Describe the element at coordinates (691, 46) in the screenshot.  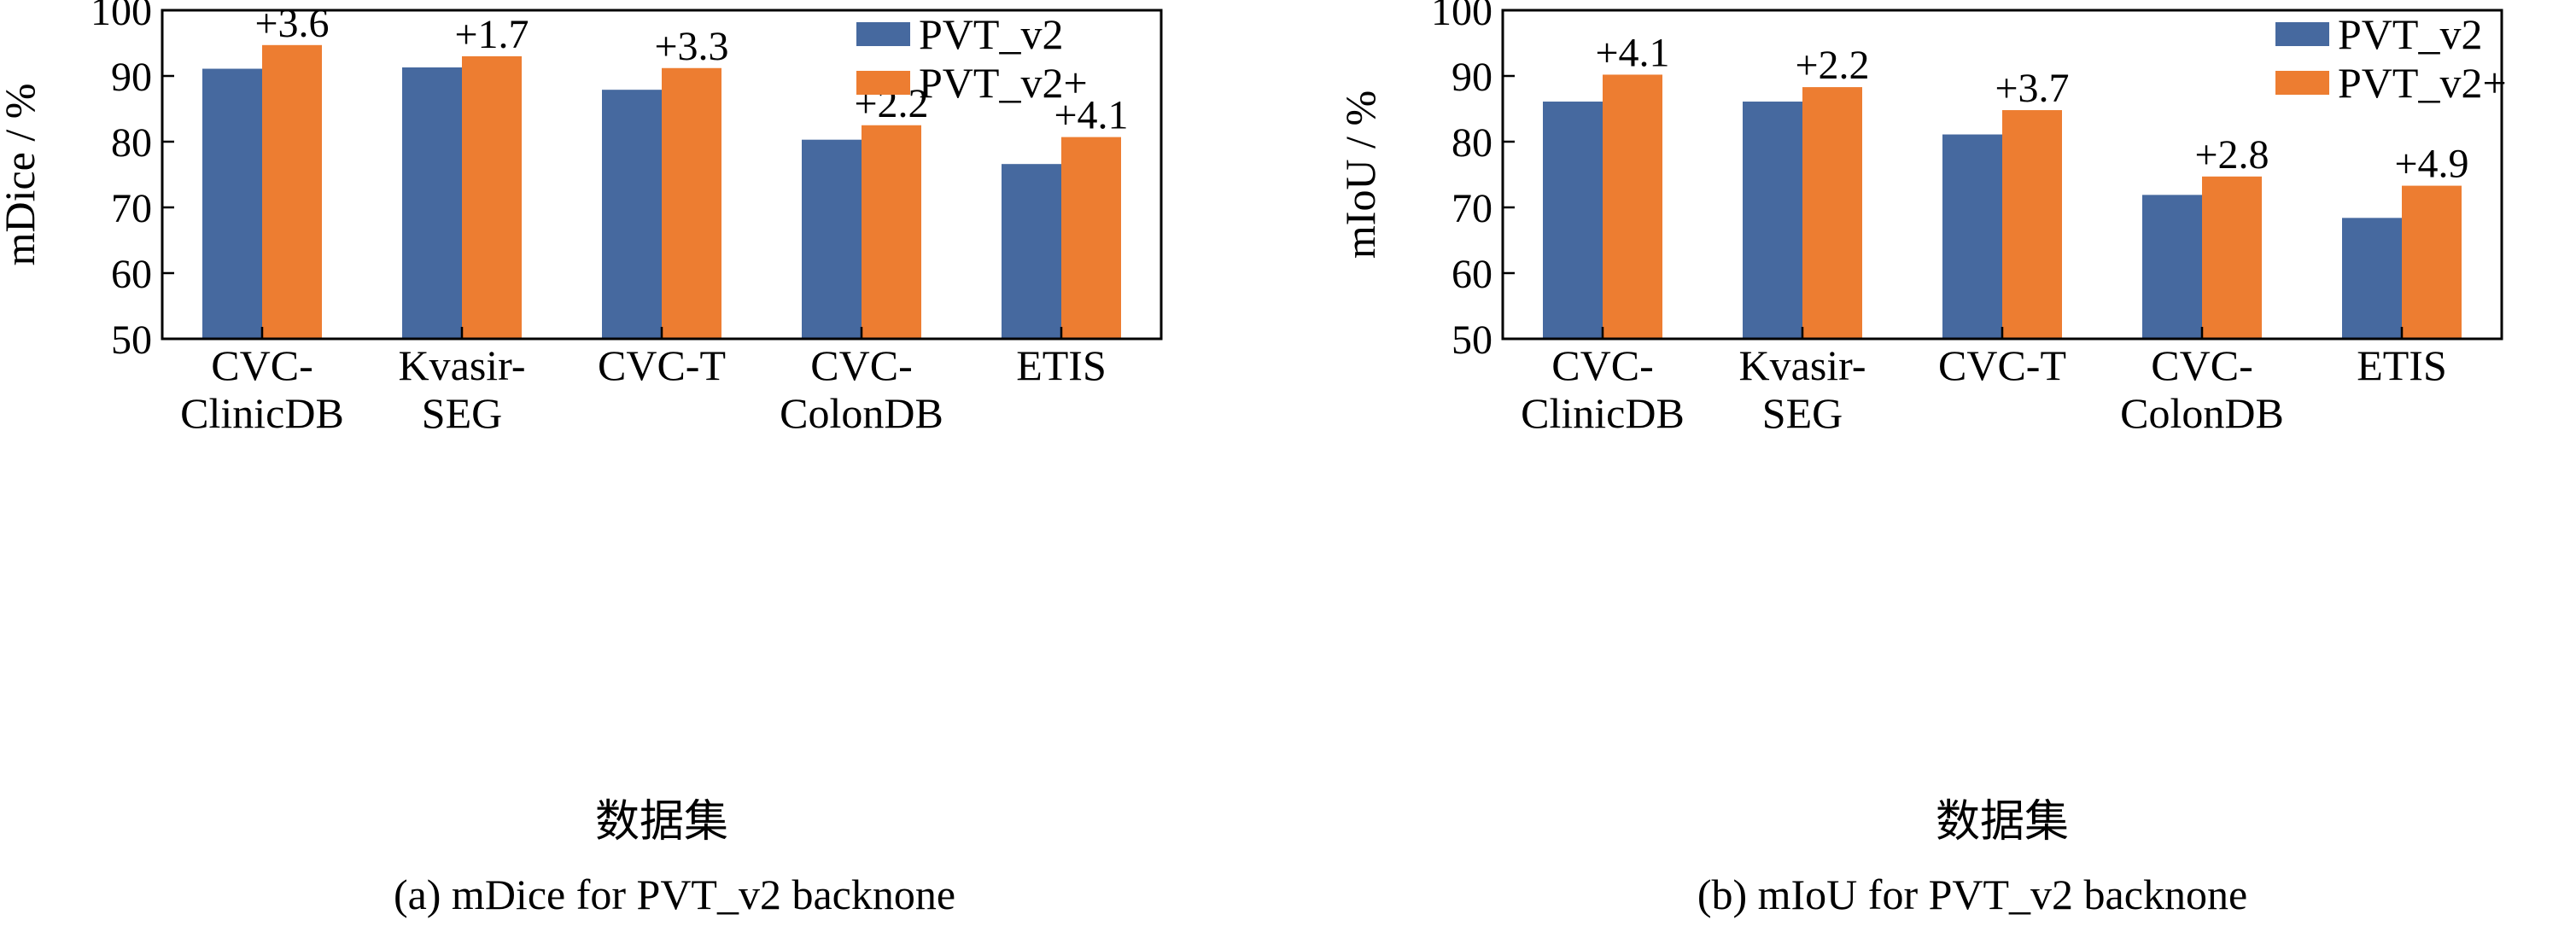
I see `data-label-delta: +3.3` at that location.